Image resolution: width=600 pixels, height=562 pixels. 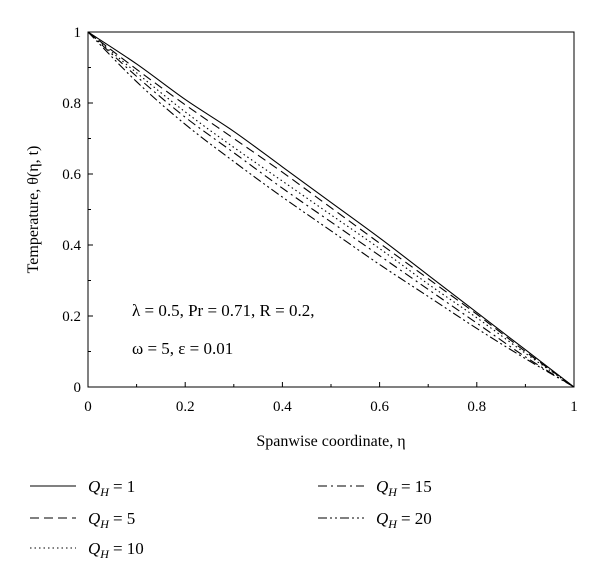 I want to click on legend-item-0: QH = 1, so click(x=82, y=488).